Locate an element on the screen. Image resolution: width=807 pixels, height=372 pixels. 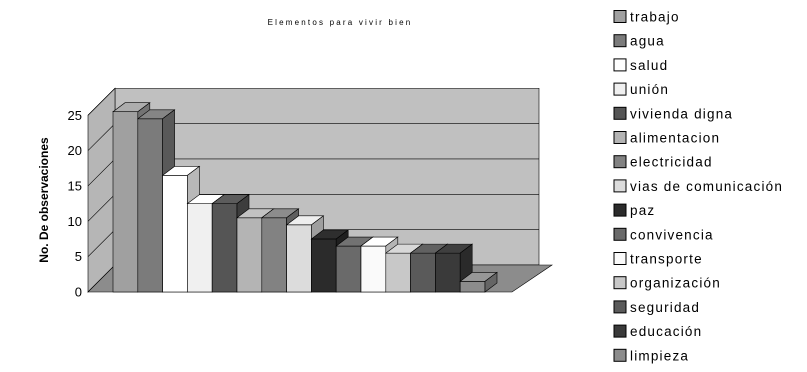
chart-title: Elementos para vivir bien is located at coordinates (340, 22).